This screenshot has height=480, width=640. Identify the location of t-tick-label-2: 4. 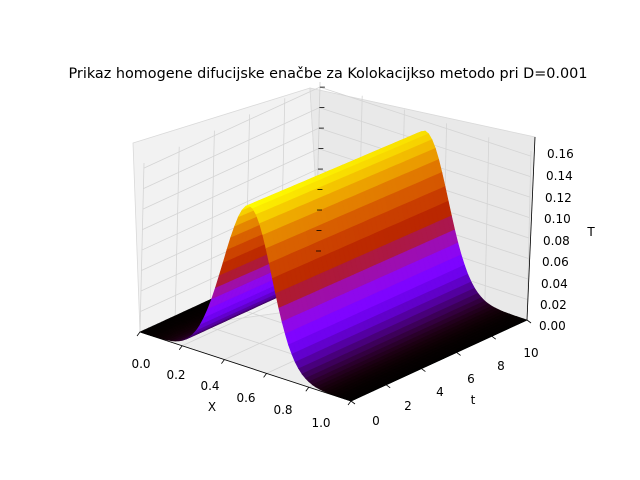
(440, 392).